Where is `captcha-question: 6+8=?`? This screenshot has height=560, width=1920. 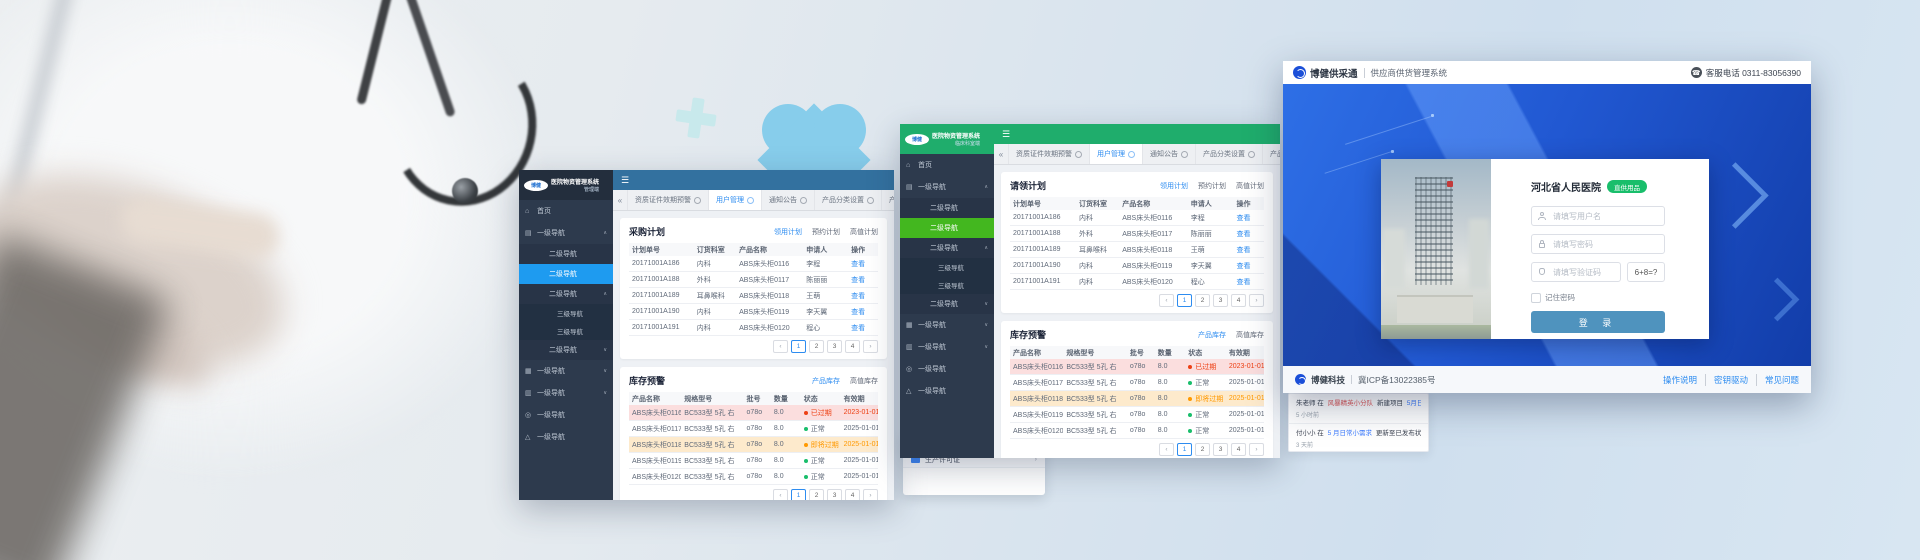 captcha-question: 6+8=? is located at coordinates (1646, 272).